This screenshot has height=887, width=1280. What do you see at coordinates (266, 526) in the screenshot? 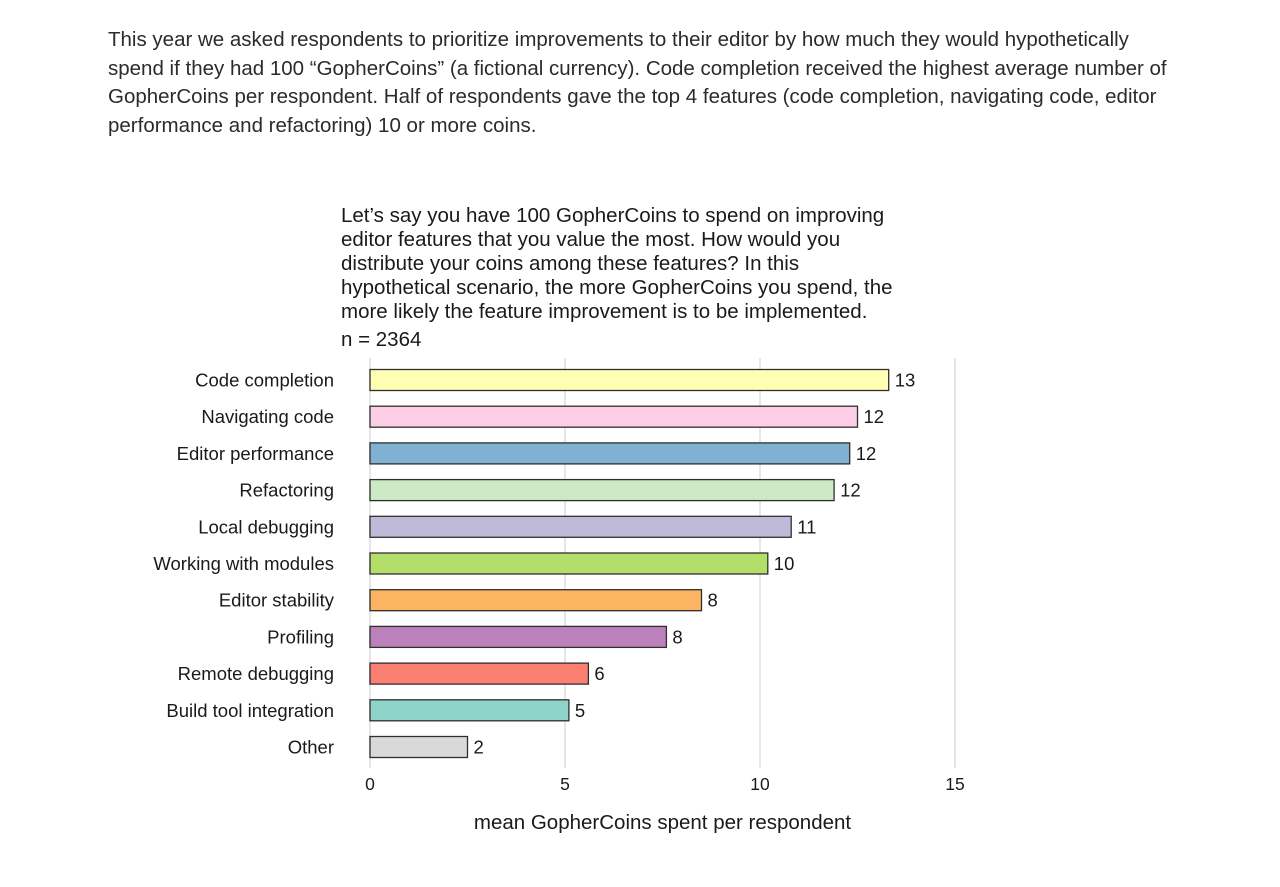
I see `category-label: Local debugging` at bounding box center [266, 526].